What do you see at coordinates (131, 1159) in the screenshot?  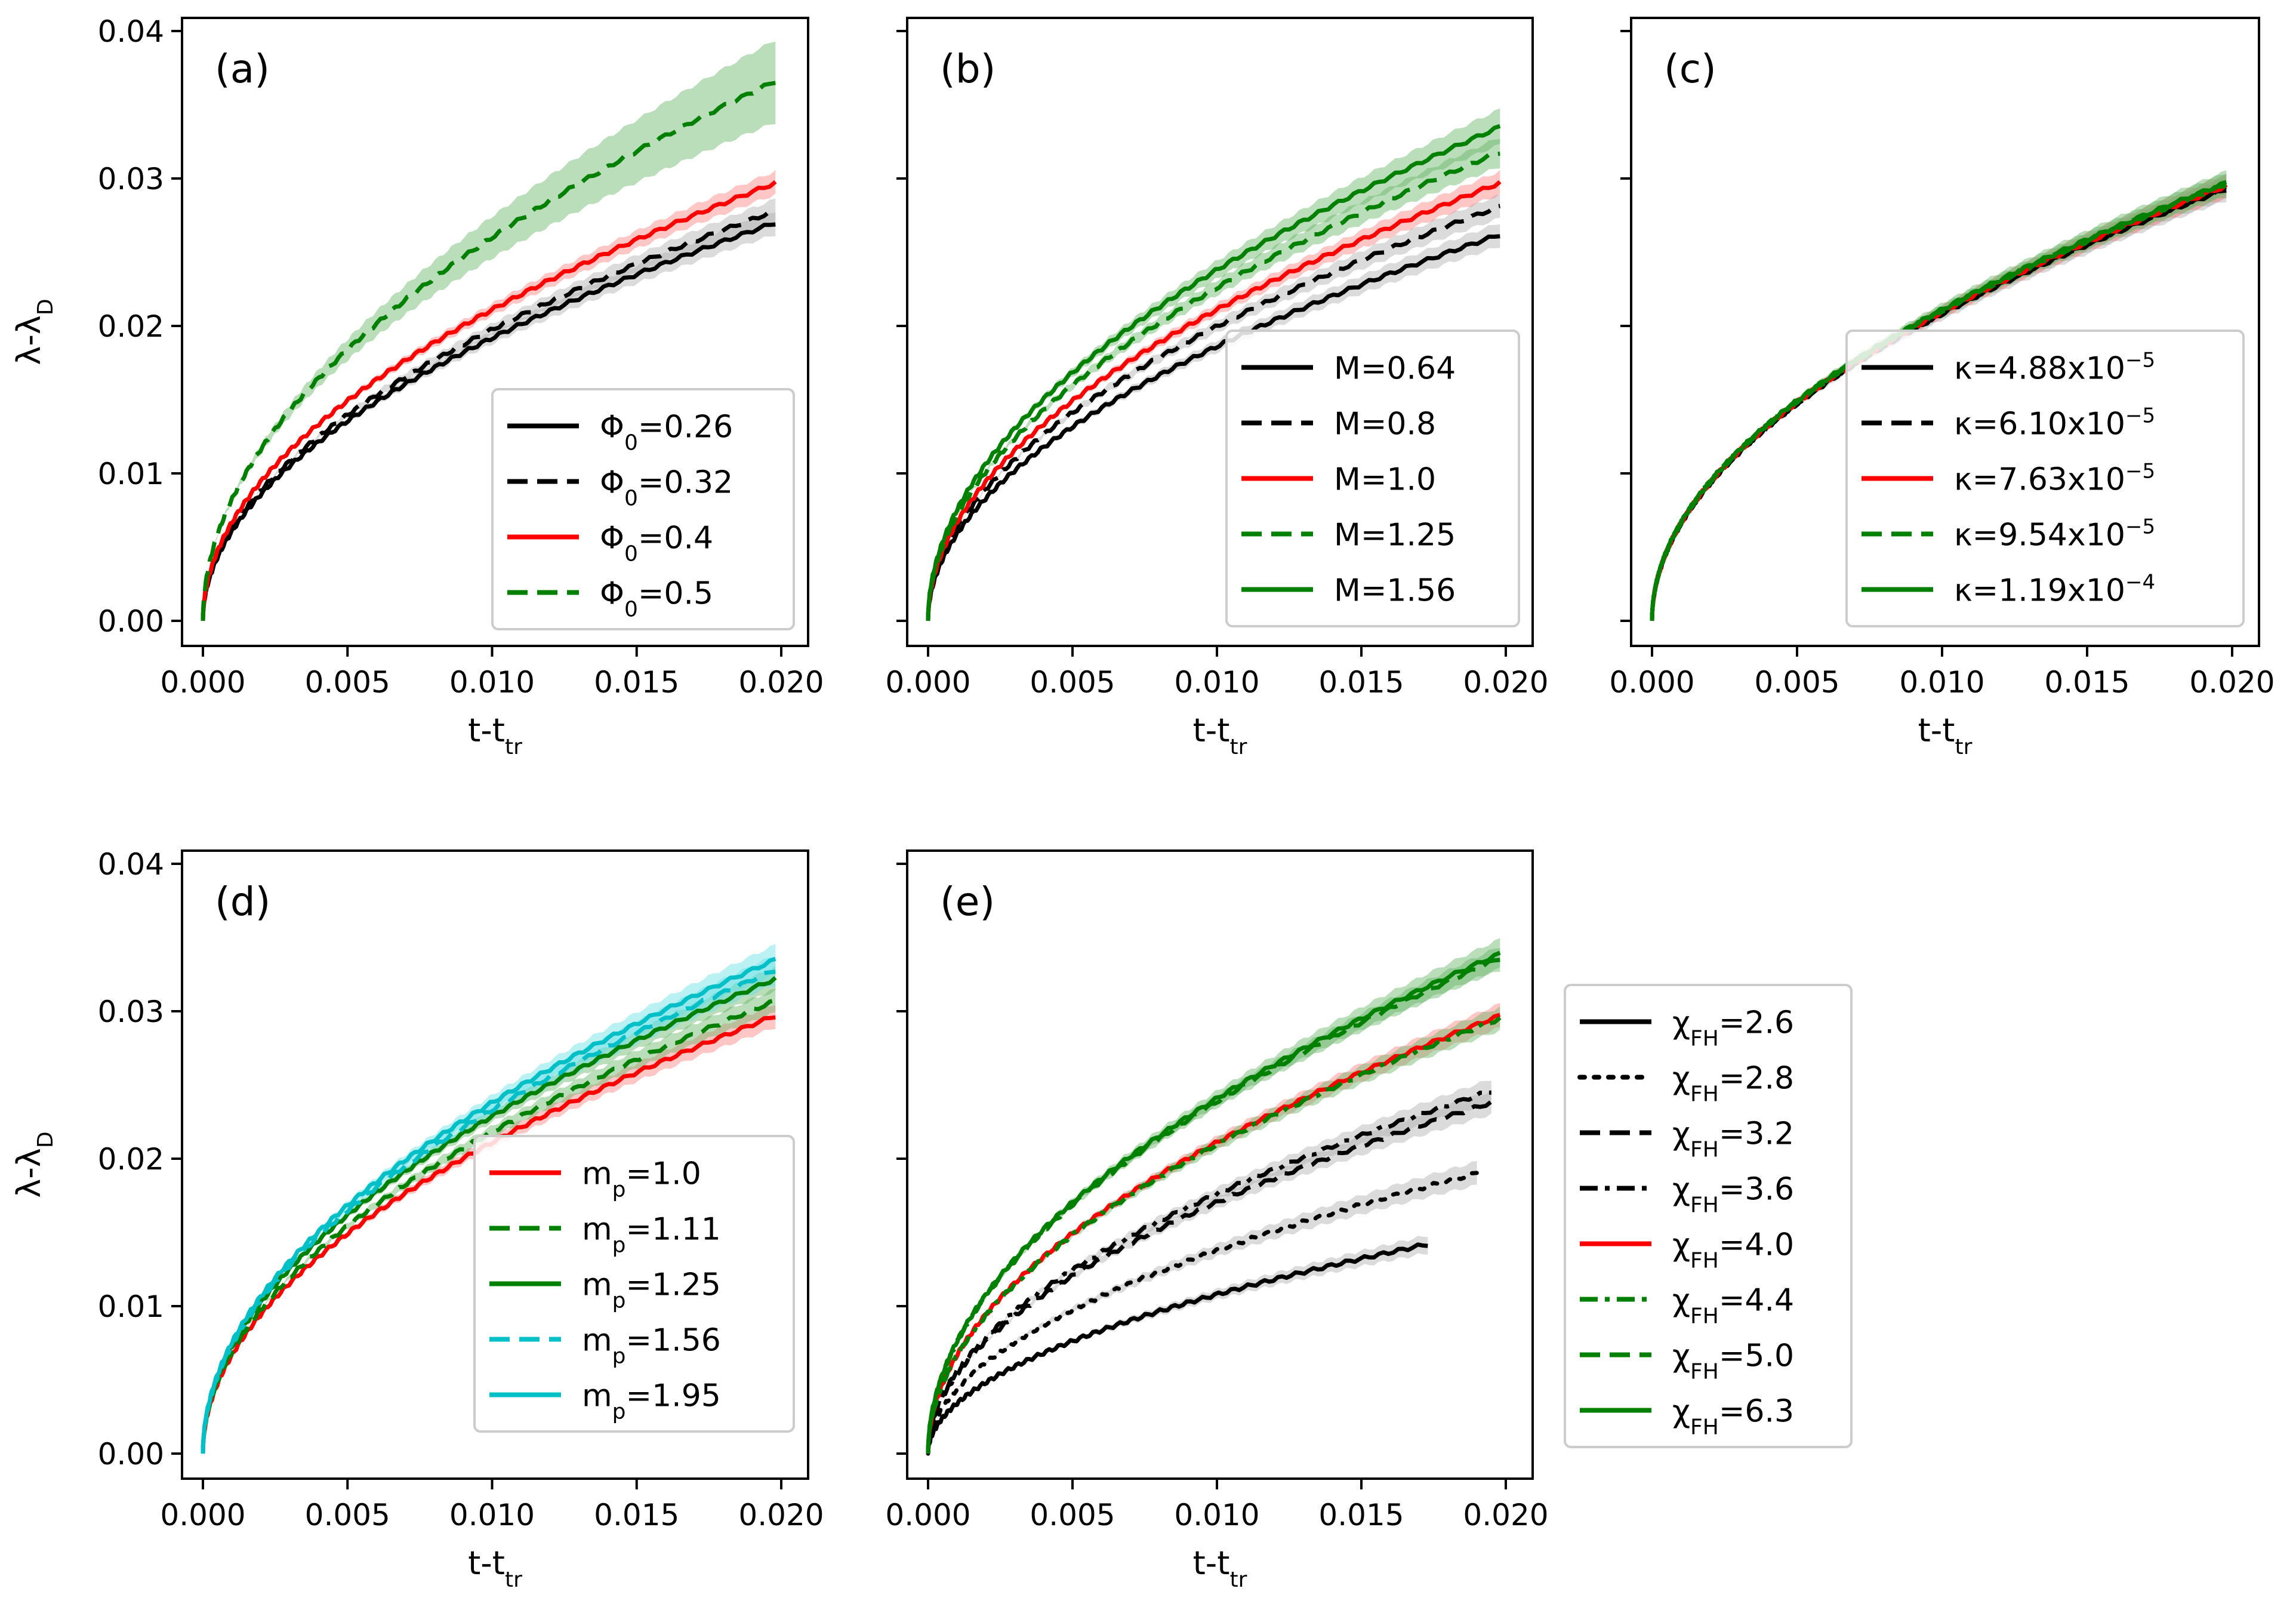 I see `y-tick-label: 0.02` at bounding box center [131, 1159].